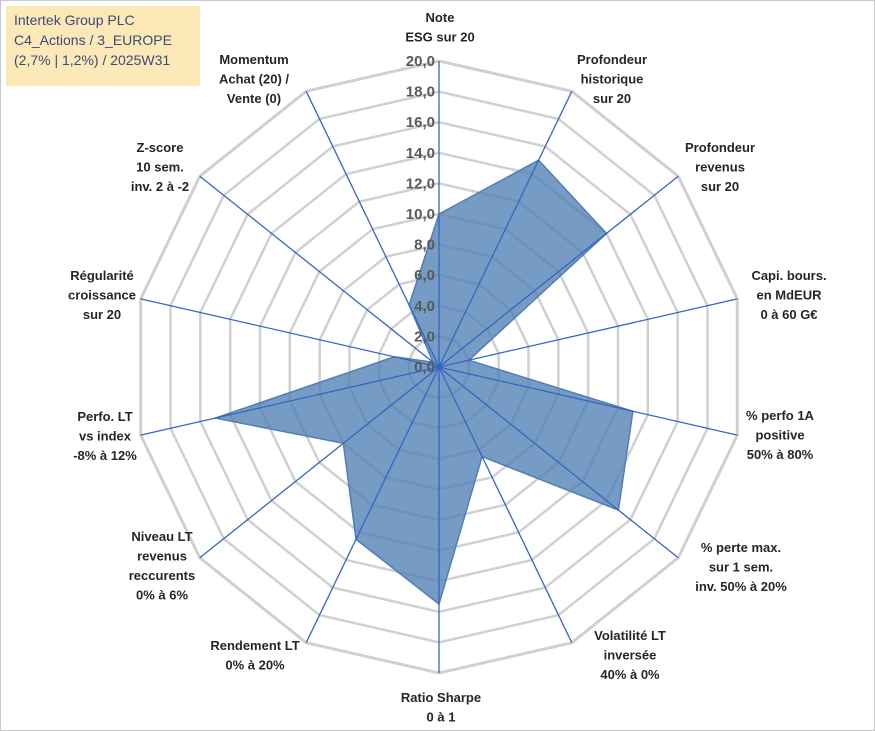 This screenshot has height=731, width=875. Describe the element at coordinates (630, 655) in the screenshot. I see `axis-label: Volatilité LT inversée 40% à 0%` at that location.